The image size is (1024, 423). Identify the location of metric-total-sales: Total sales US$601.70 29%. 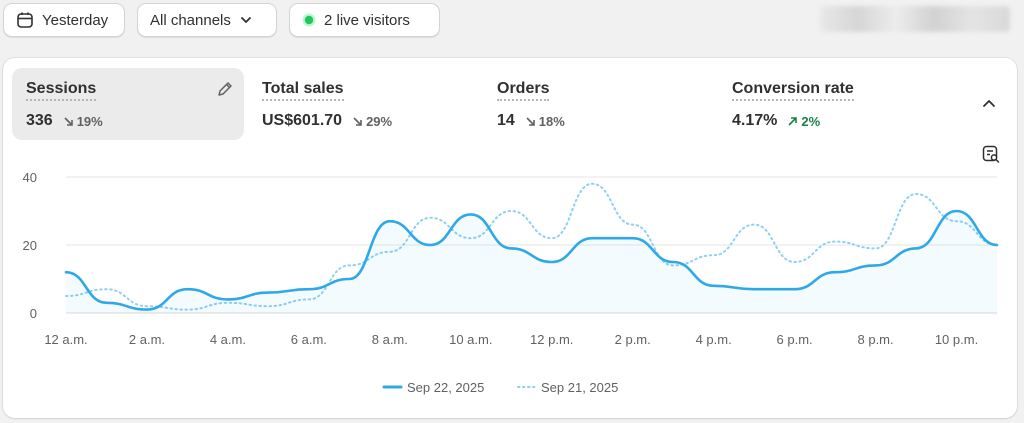
(364, 104).